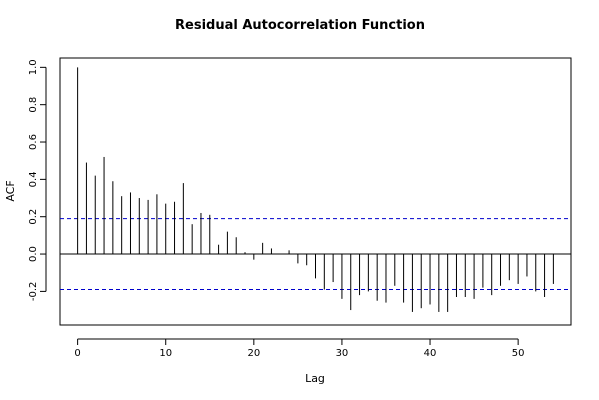 The height and width of the screenshot is (400, 599). I want to click on y-tick-label: 0.0, so click(33, 254).